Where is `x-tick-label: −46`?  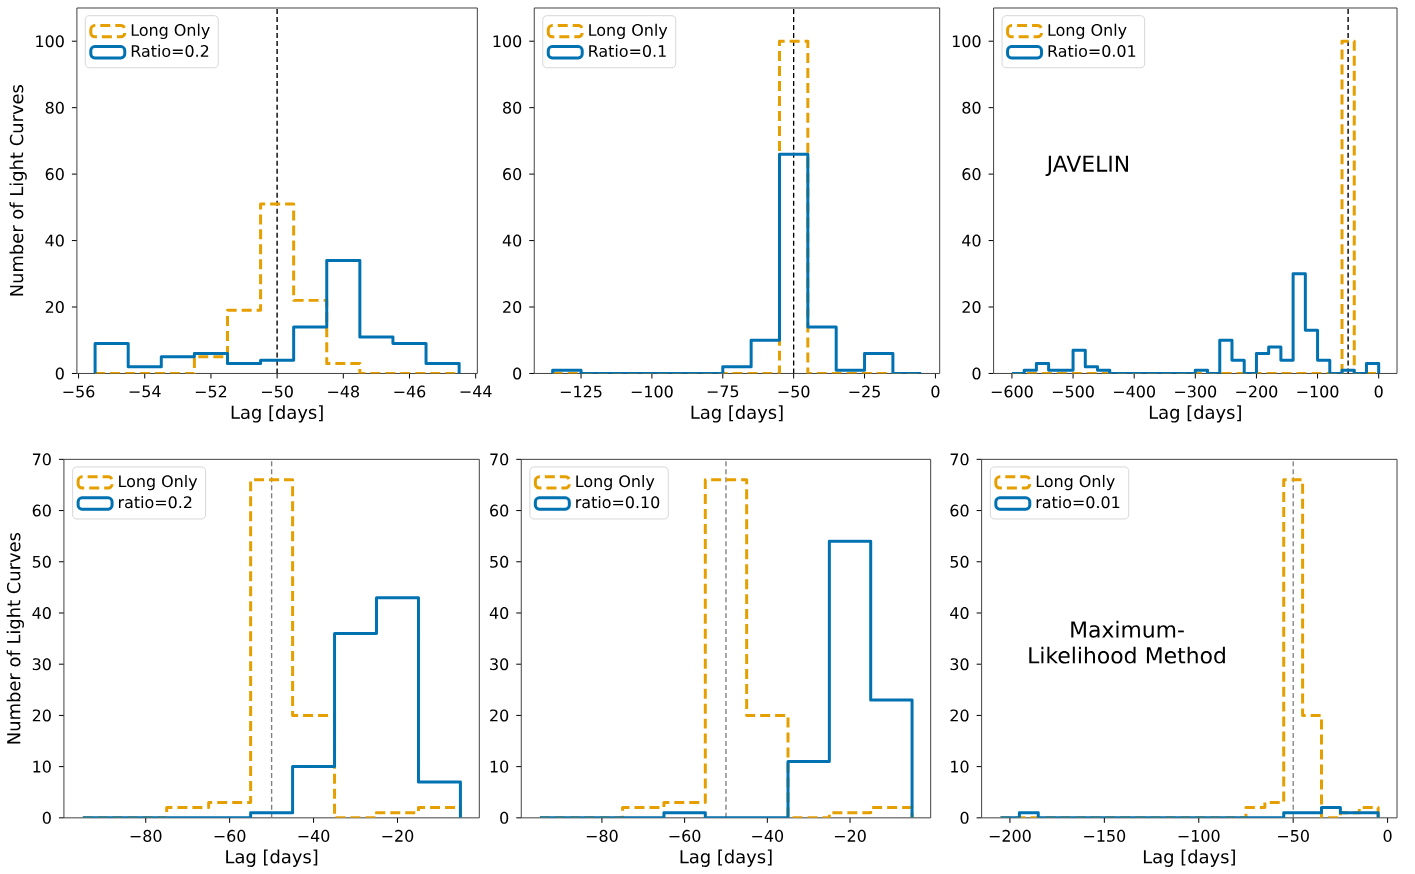 x-tick-label: −46 is located at coordinates (410, 391).